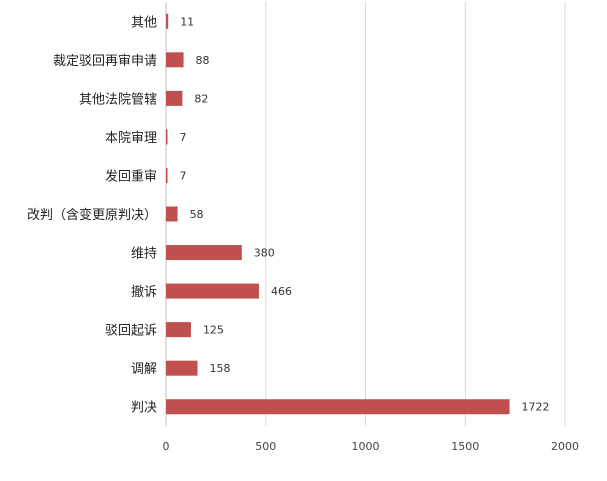  Describe the element at coordinates (144, 22) in the screenshot. I see `category-label: 其他` at that location.